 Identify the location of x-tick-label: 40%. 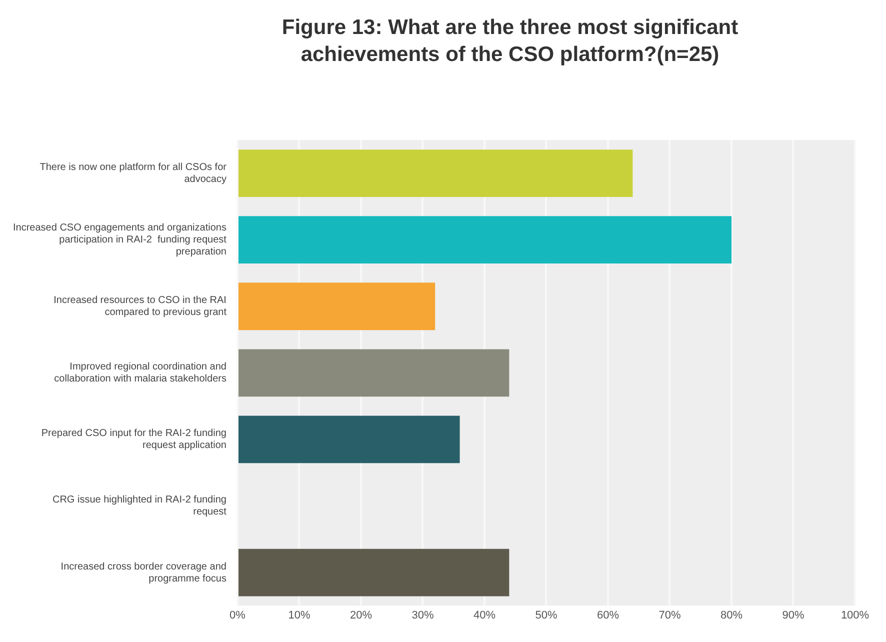
(484, 615).